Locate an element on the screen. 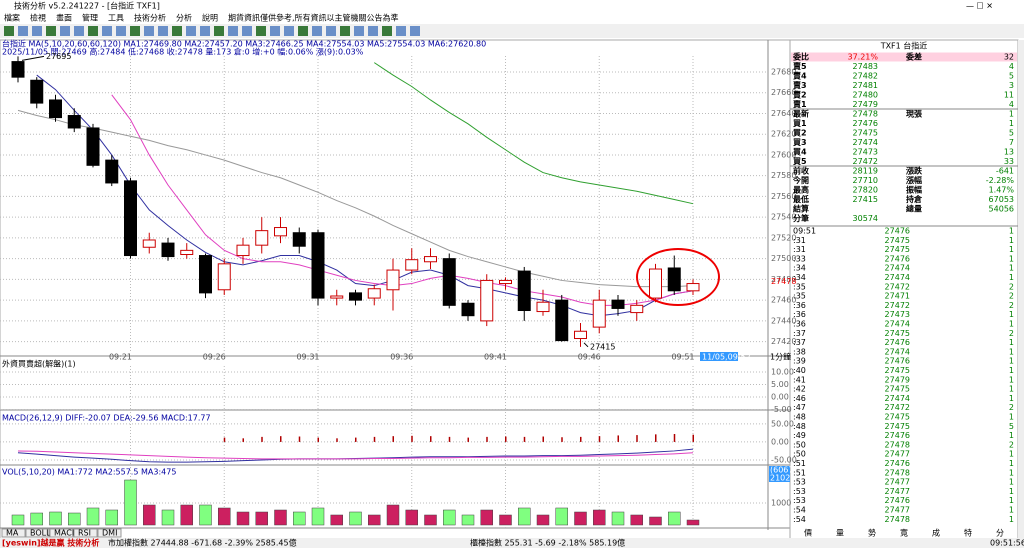 This screenshot has height=552, width=1024. side-tab: 特 is located at coordinates (968, 533).